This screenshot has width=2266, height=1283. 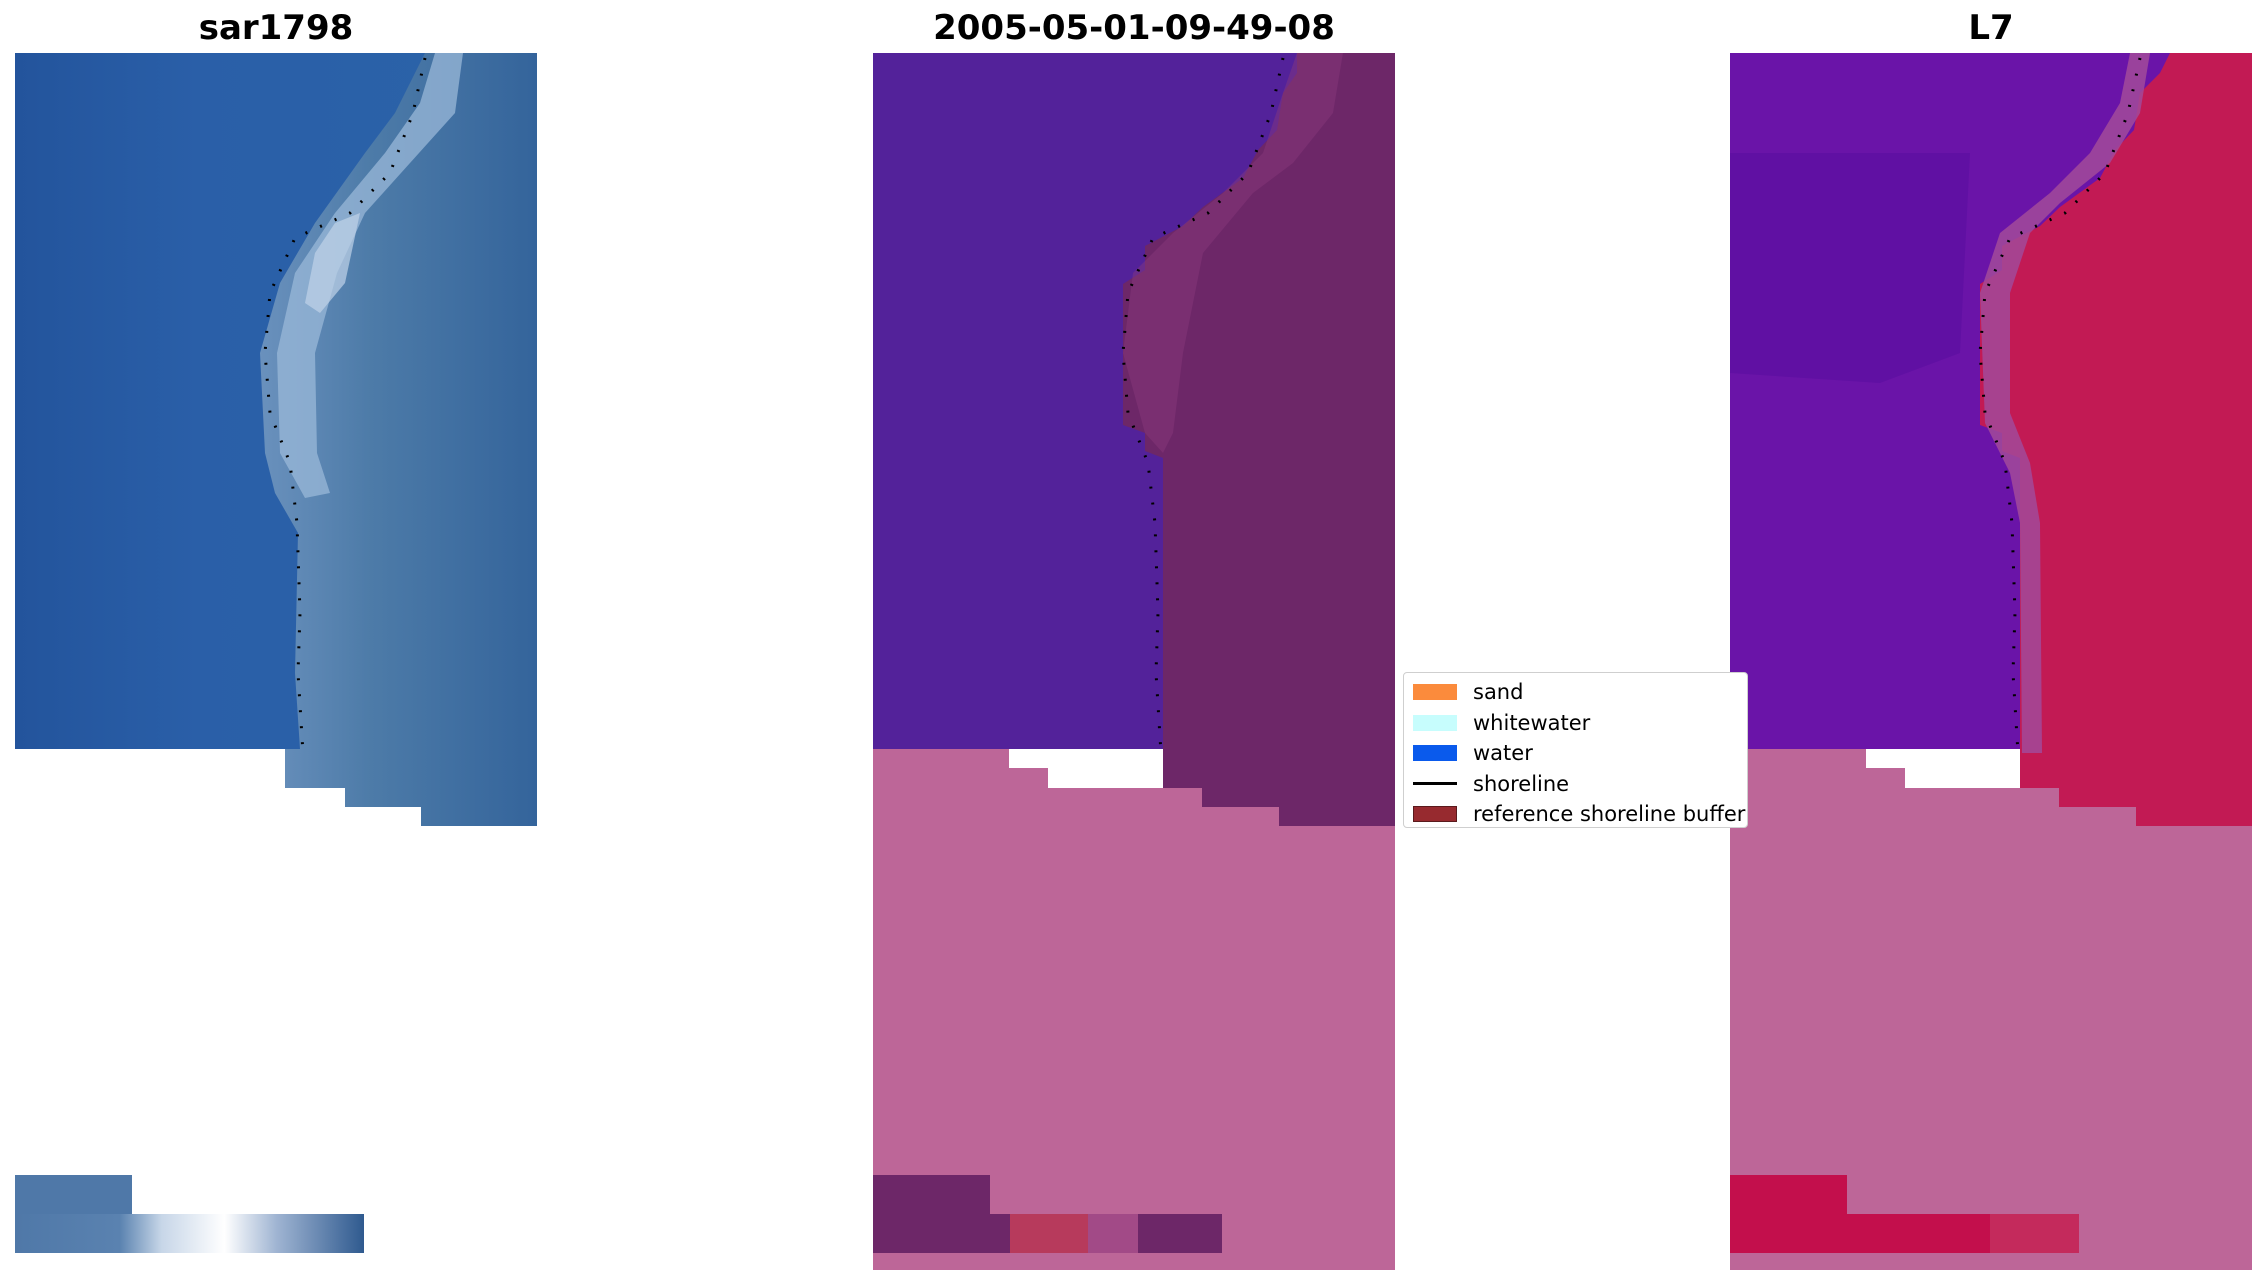 I want to click on legend-label-water: water, so click(x=1503, y=753).